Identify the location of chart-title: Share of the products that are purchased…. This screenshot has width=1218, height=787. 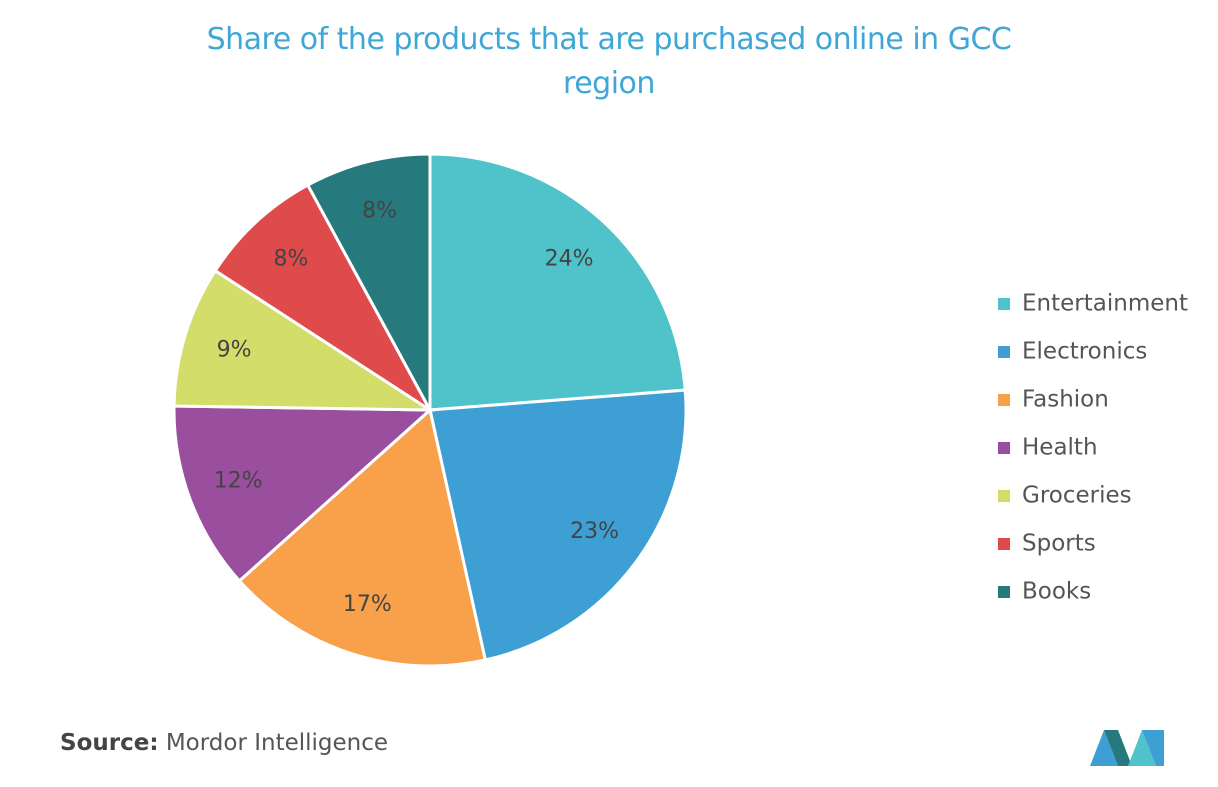
(609, 61).